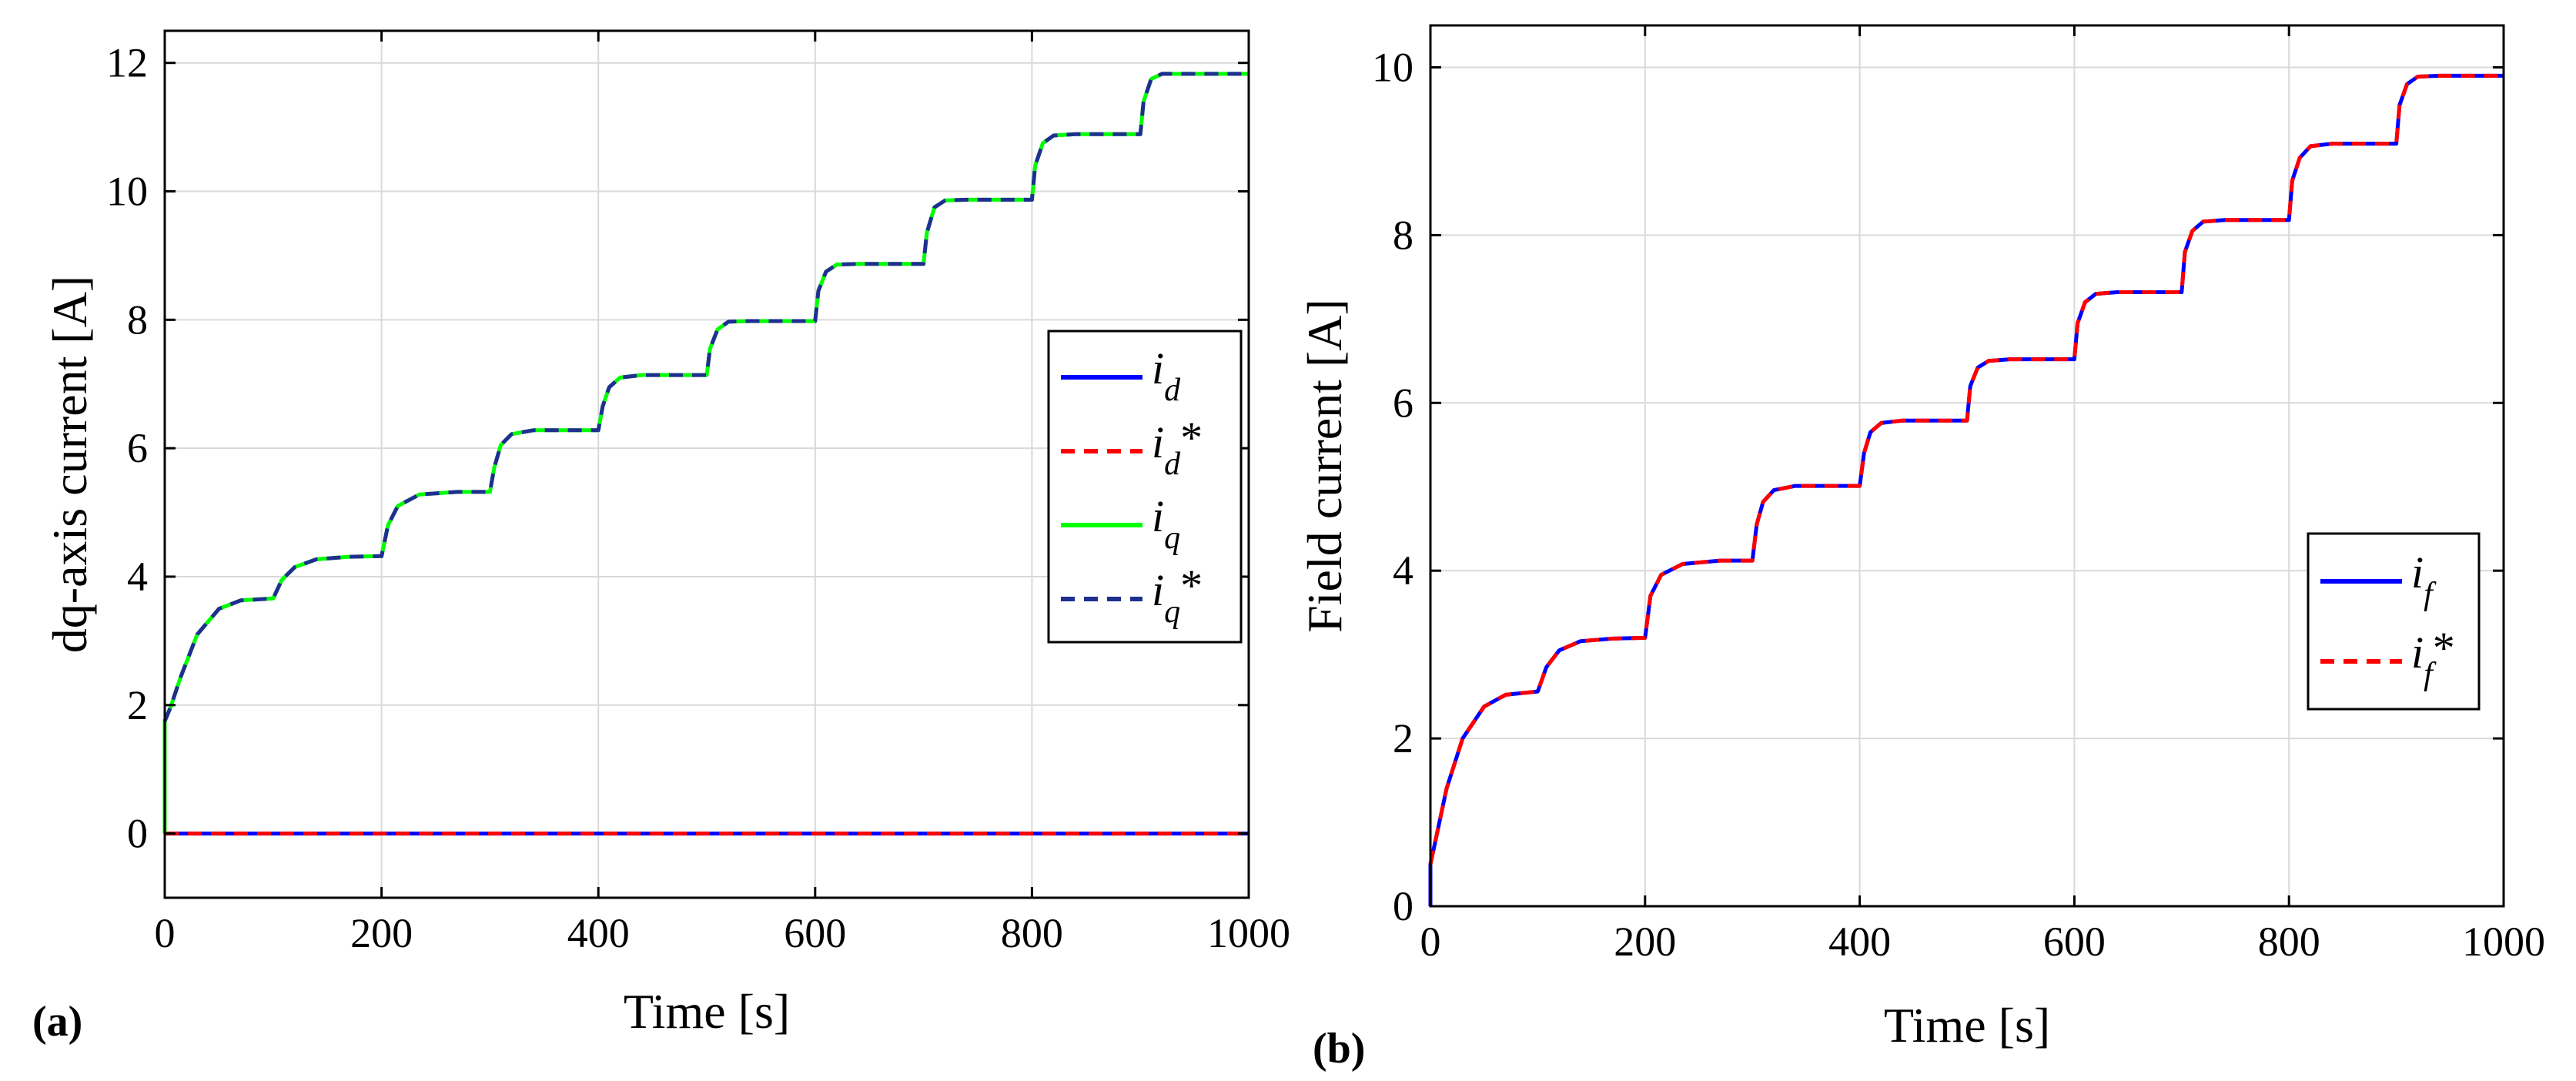 Image resolution: width=2576 pixels, height=1081 pixels. What do you see at coordinates (1177, 595) in the screenshot?
I see `legend-entry-label: iq*` at bounding box center [1177, 595].